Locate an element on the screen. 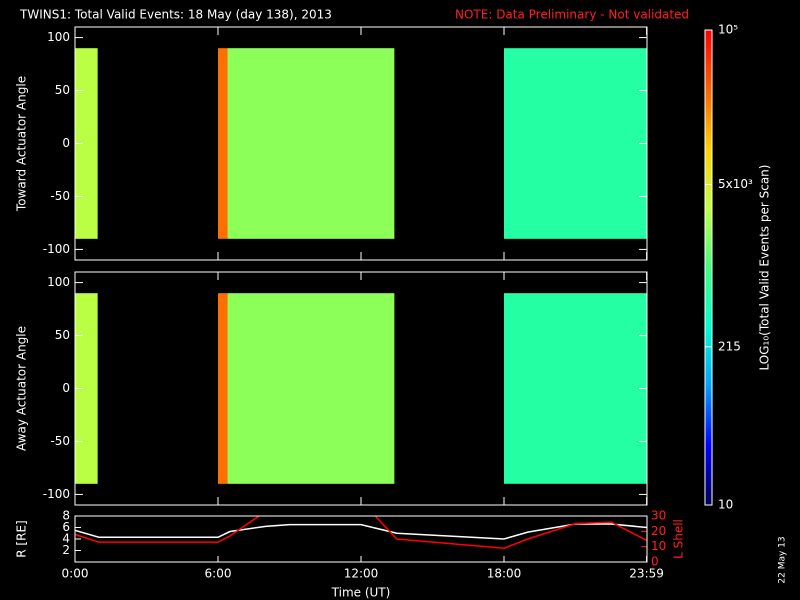  plot-frame is located at coordinates (361, 539).